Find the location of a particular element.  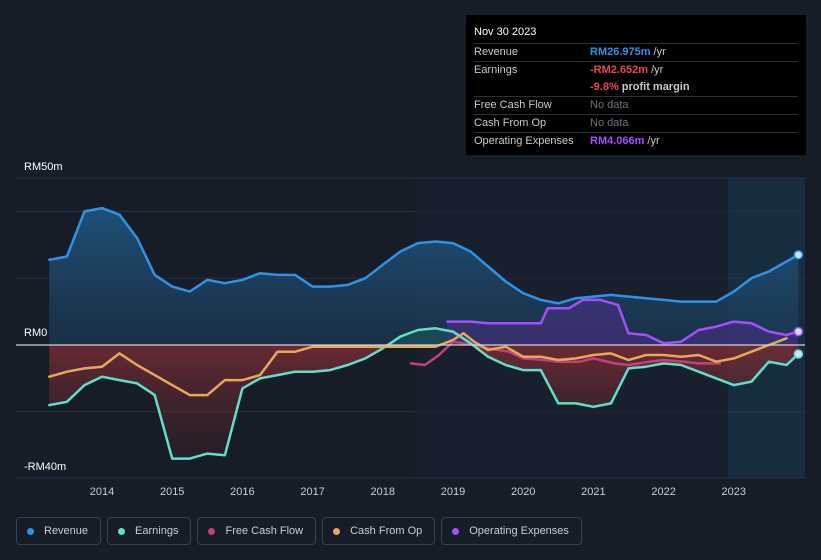

tooltip-value: RM26.975m is located at coordinates (620, 52).